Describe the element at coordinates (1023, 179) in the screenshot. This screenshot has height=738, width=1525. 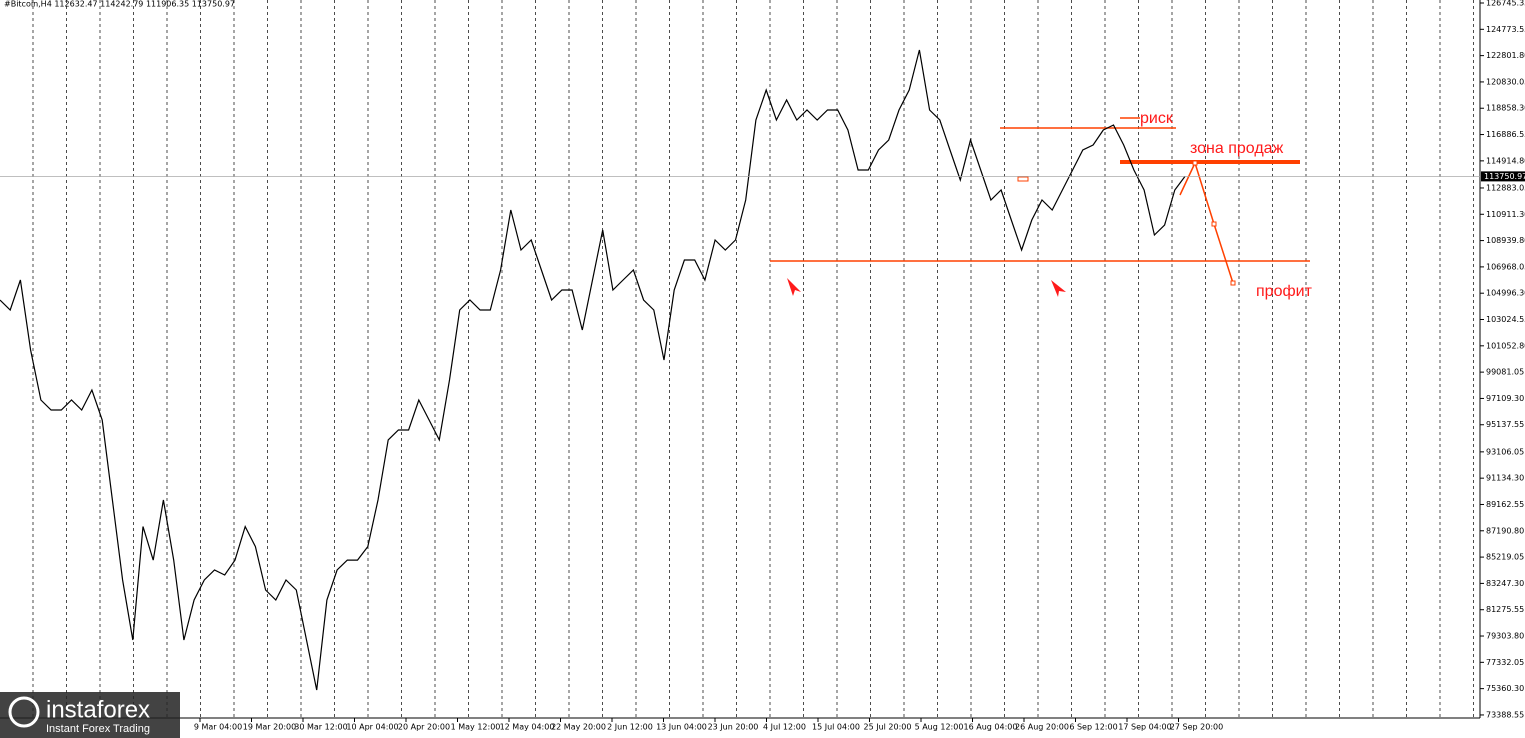
I see `marker` at that location.